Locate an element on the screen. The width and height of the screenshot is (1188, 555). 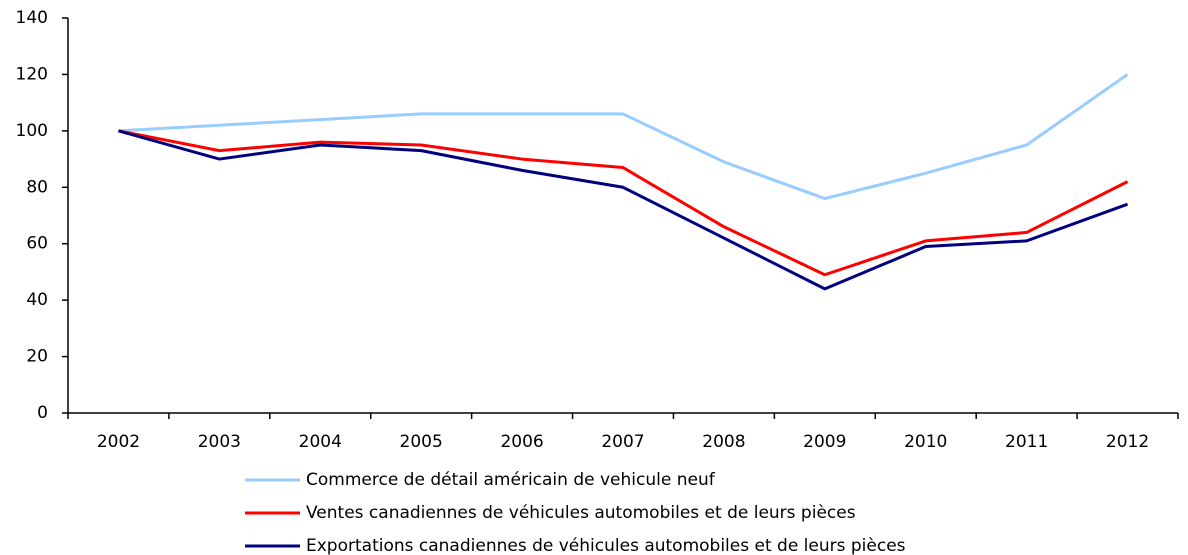
x-tick-label: 2002 is located at coordinates (118, 442).